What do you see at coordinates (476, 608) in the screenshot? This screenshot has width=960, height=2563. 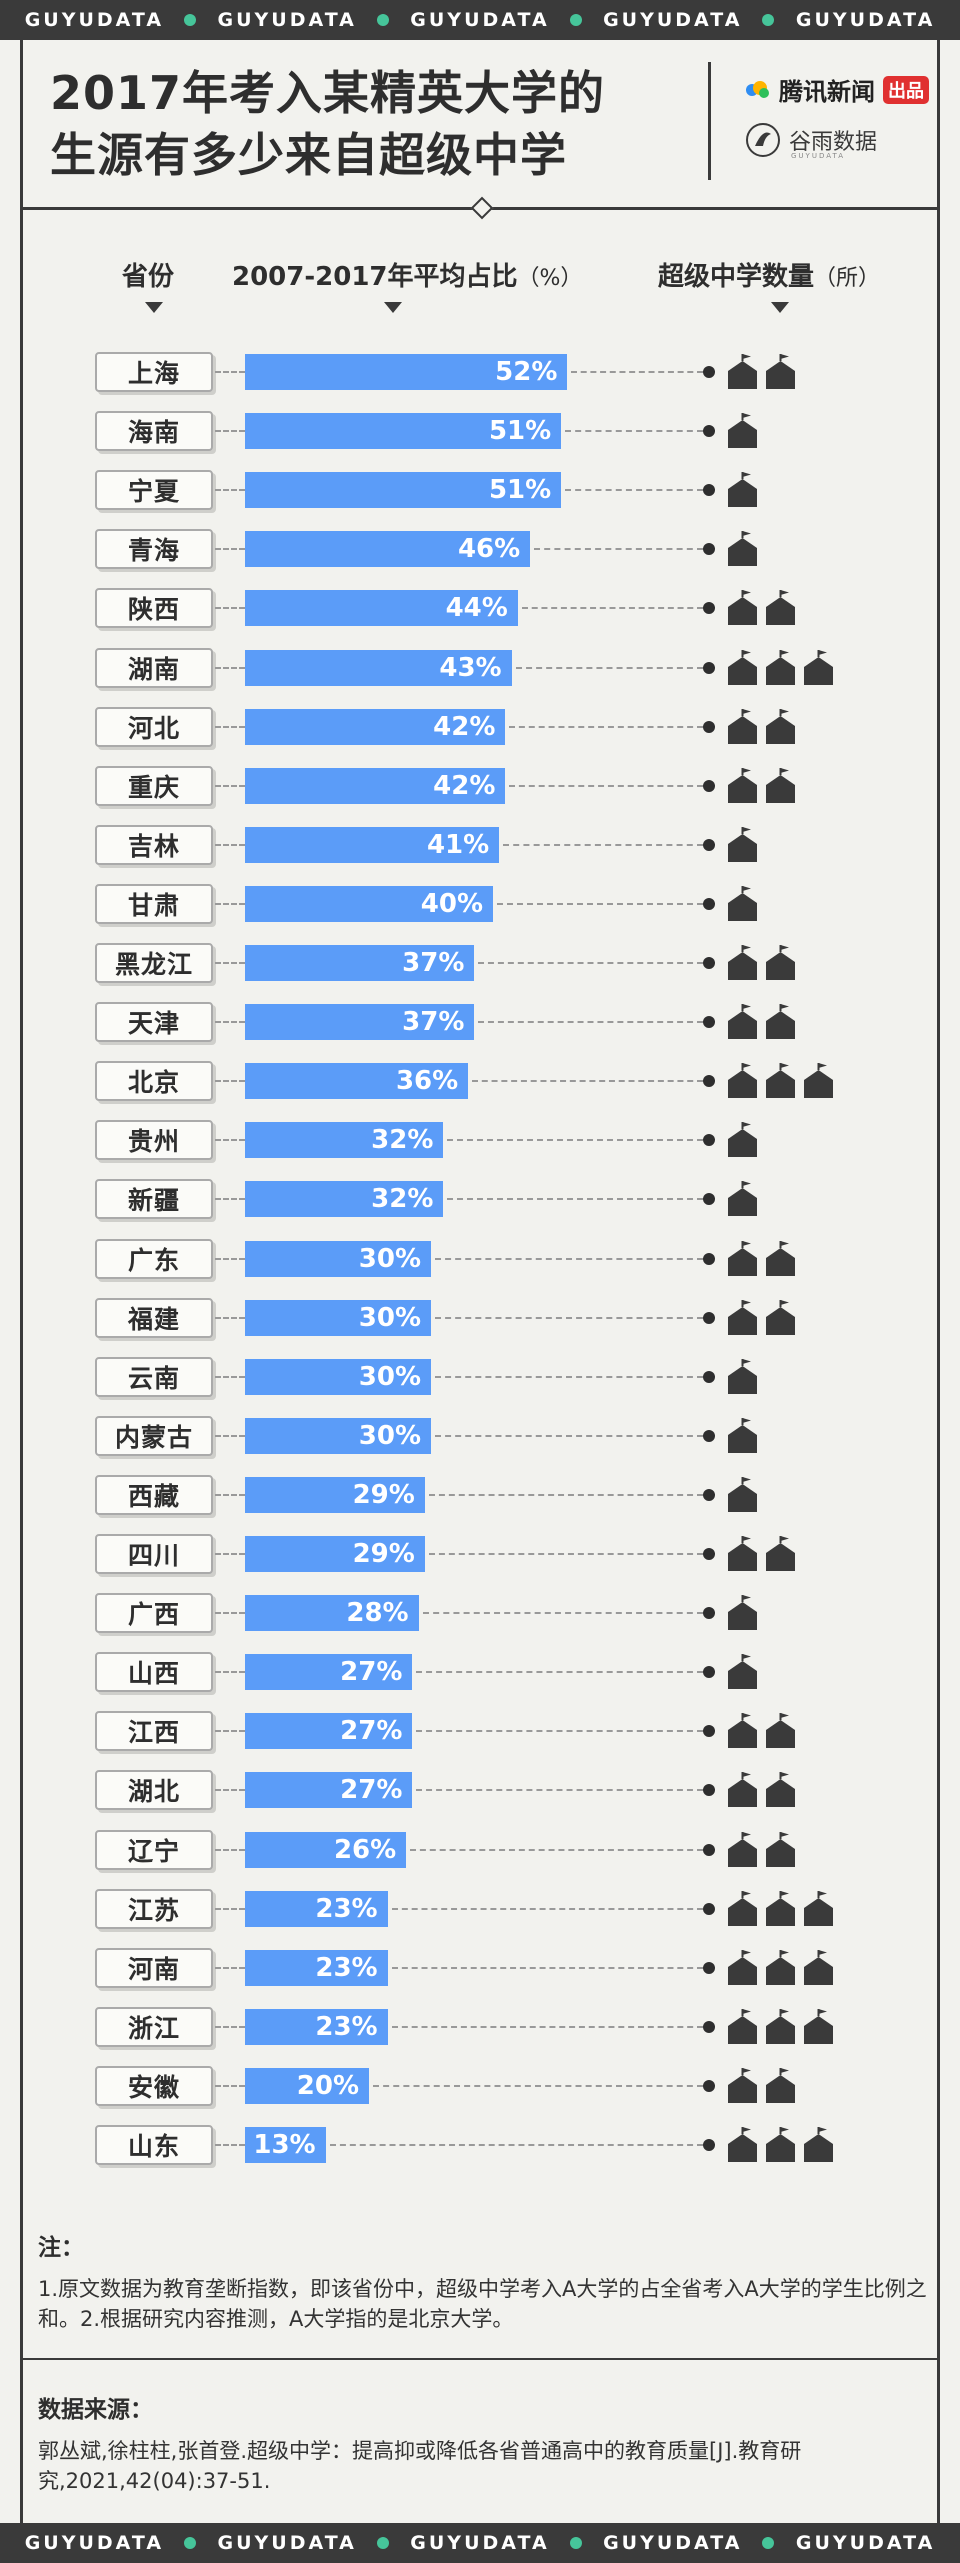 I see `share-value-label: 44%` at bounding box center [476, 608].